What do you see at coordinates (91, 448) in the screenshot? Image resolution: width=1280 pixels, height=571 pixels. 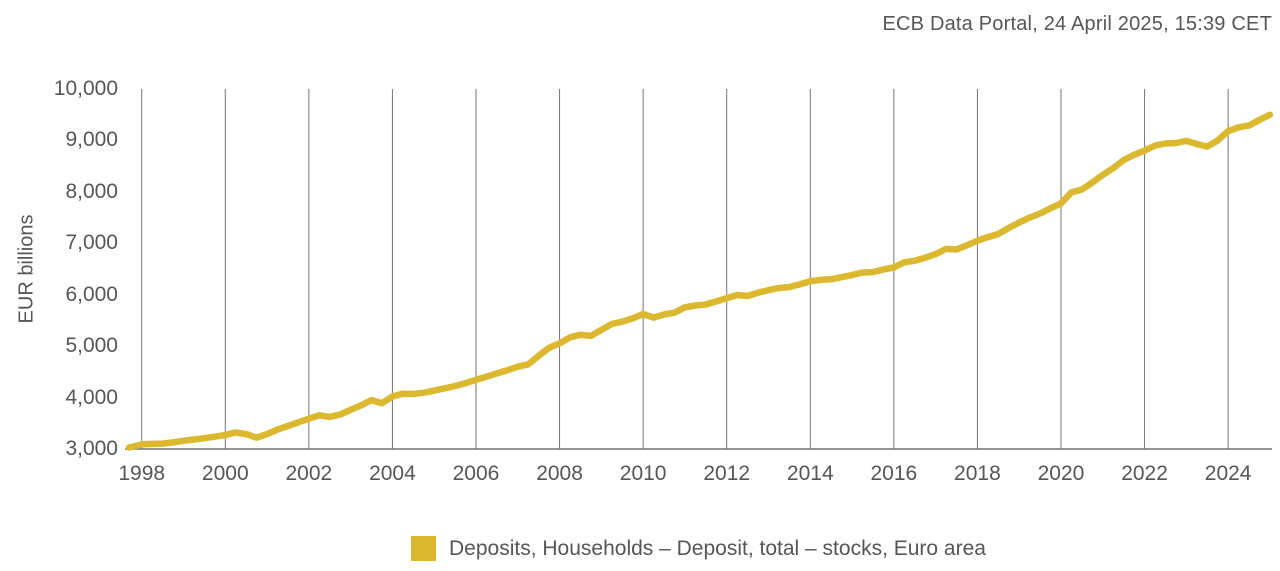 I see `y-tick-label: 3,000` at bounding box center [91, 448].